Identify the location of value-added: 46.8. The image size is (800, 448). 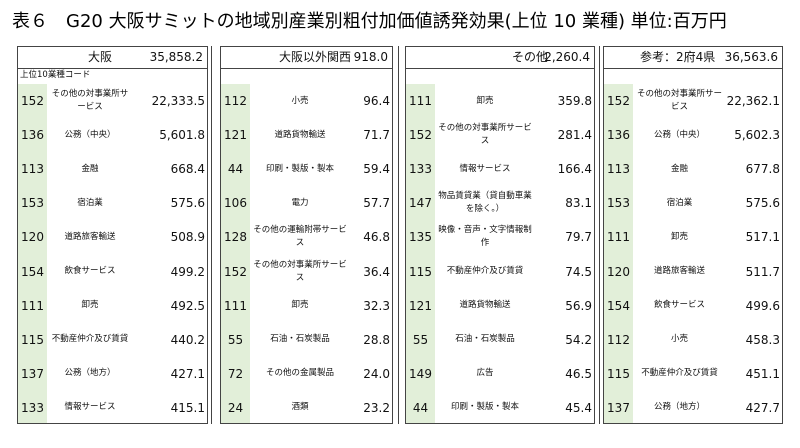
(376, 237).